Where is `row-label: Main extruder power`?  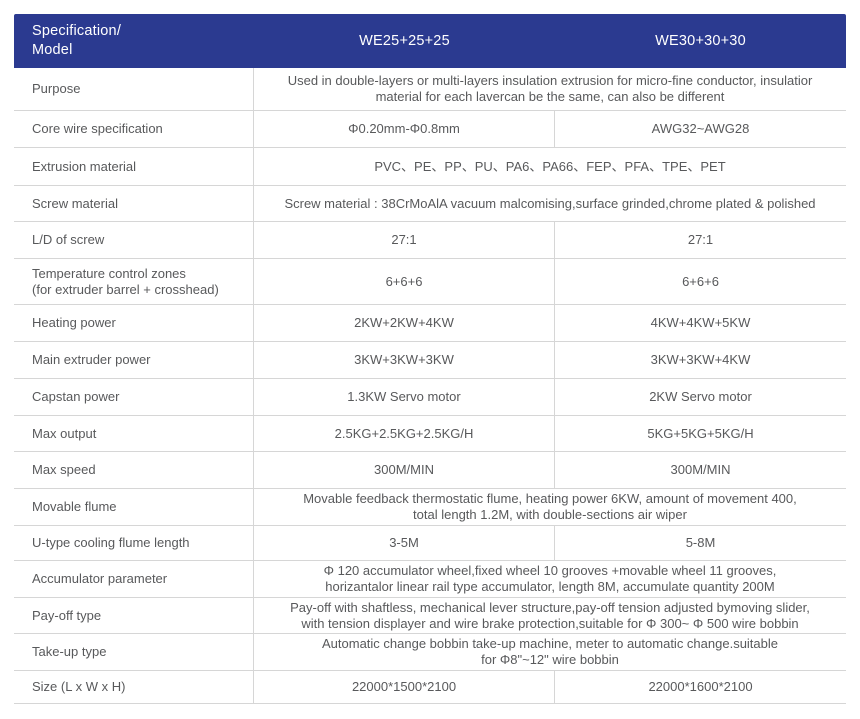
row-label: Main extruder power is located at coordinates (134, 360).